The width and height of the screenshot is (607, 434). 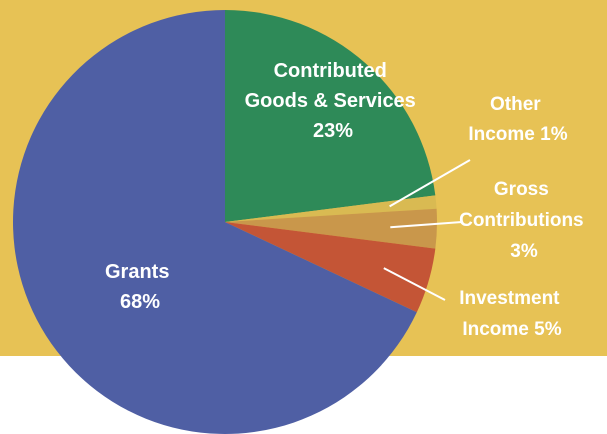 I want to click on leader-lines, so click(x=427, y=230).